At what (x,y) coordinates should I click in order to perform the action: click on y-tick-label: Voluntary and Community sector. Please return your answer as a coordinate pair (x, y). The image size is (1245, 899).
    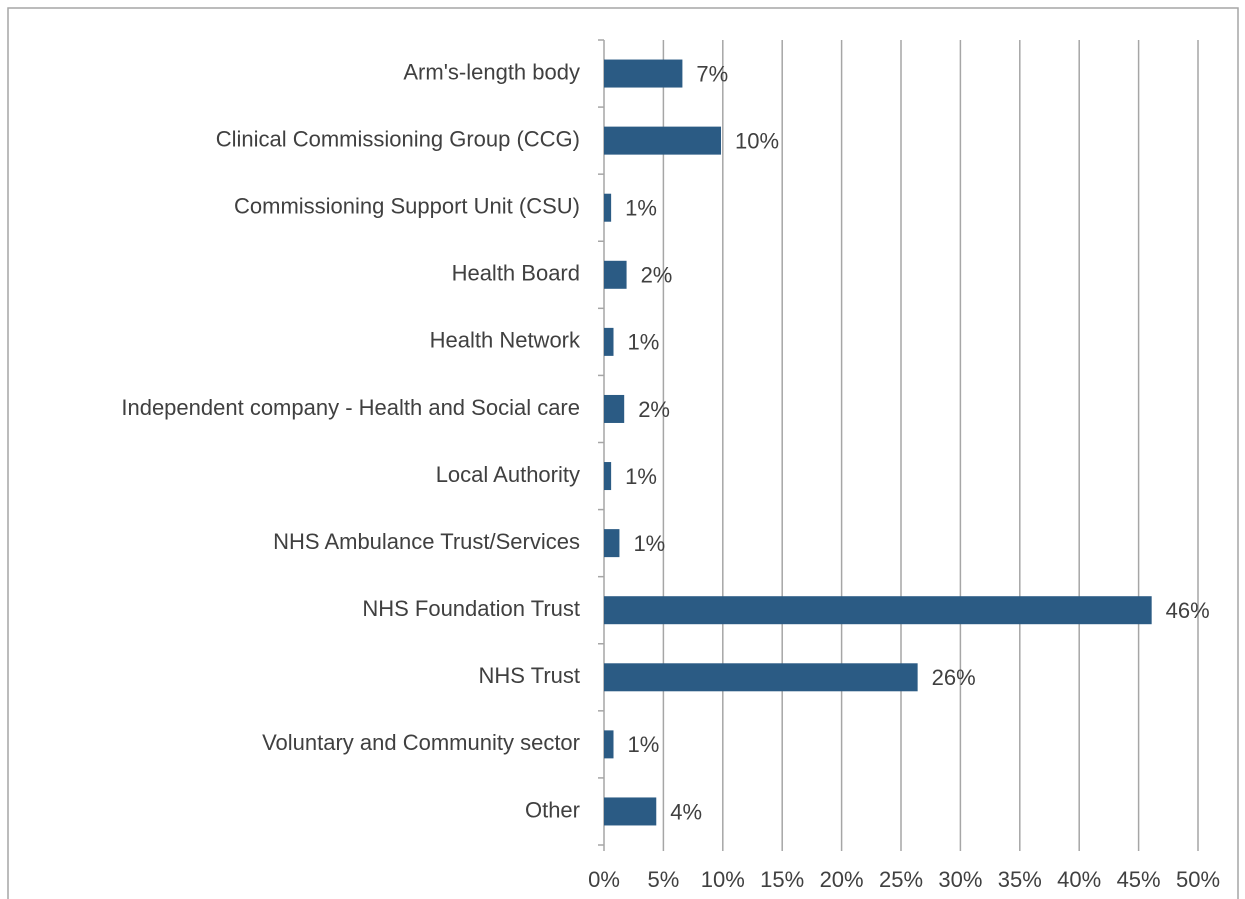
    Looking at the image, I should click on (421, 742).